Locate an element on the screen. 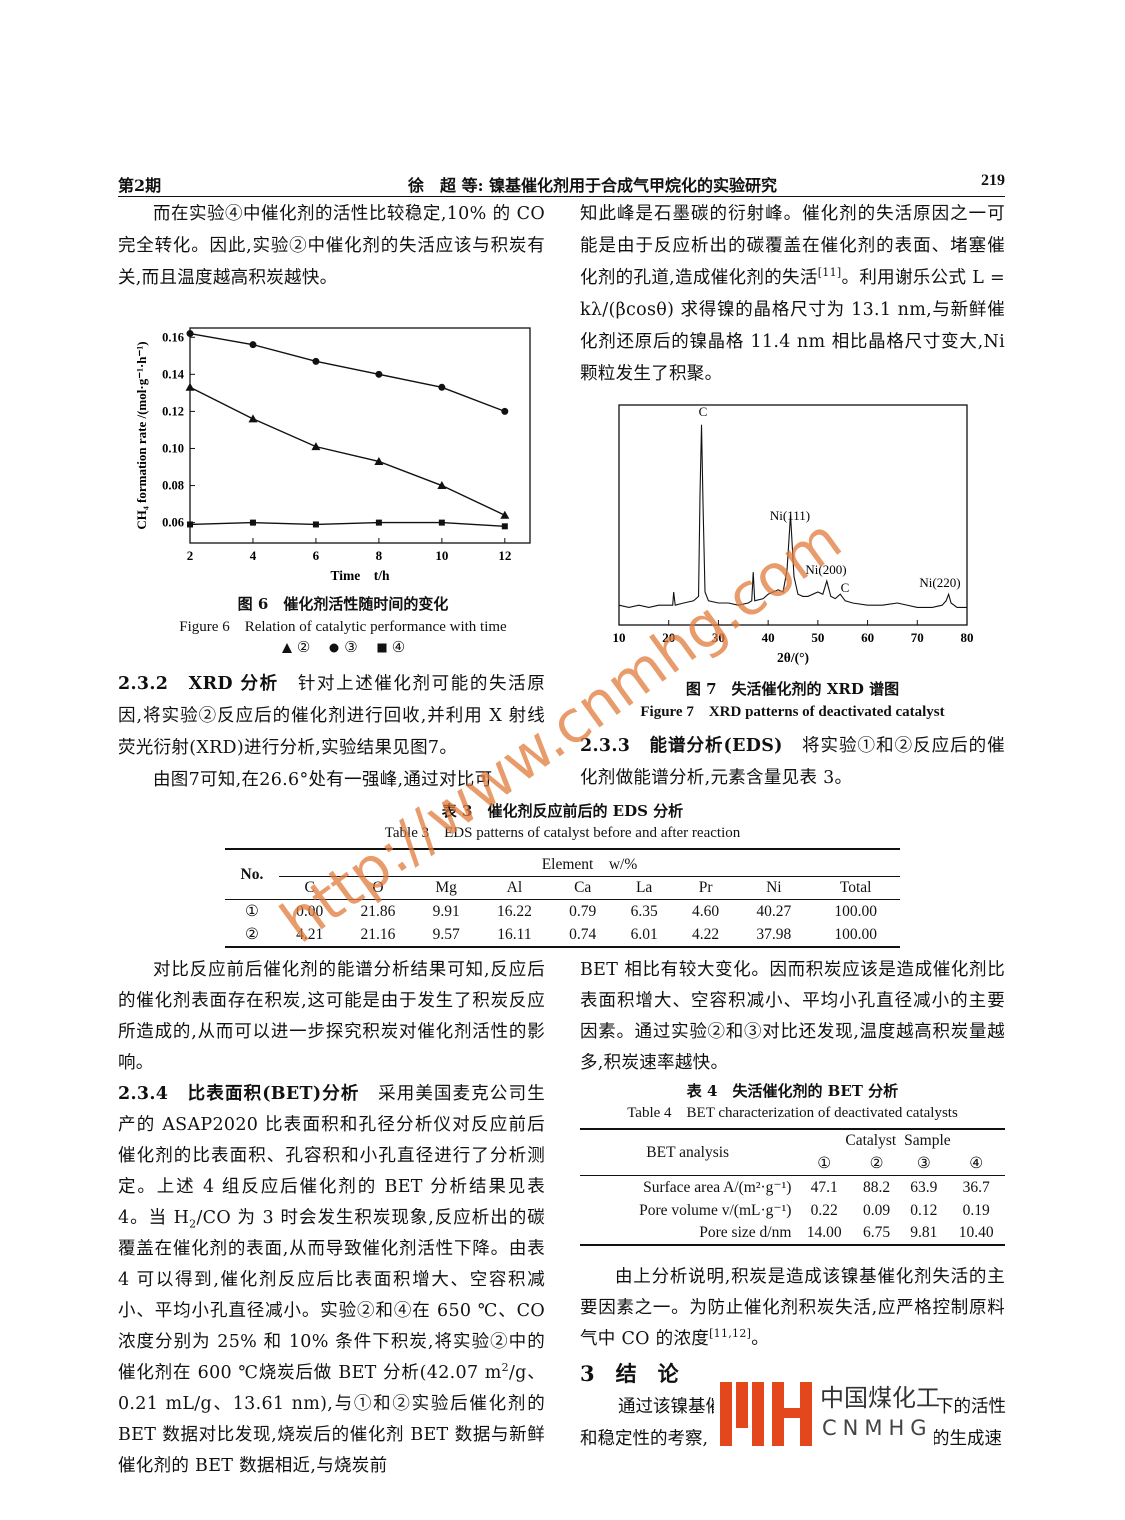 This screenshot has width=1125, height=1520. legend-item: ③ is located at coordinates (343, 647).